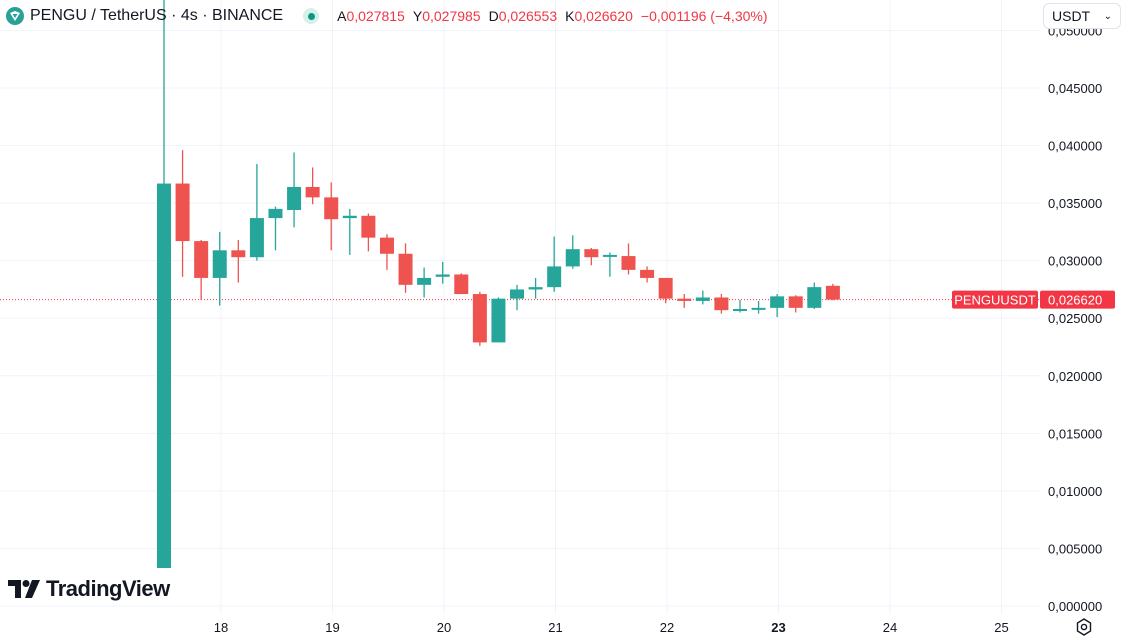  I want to click on high-label: Y, so click(417, 16).